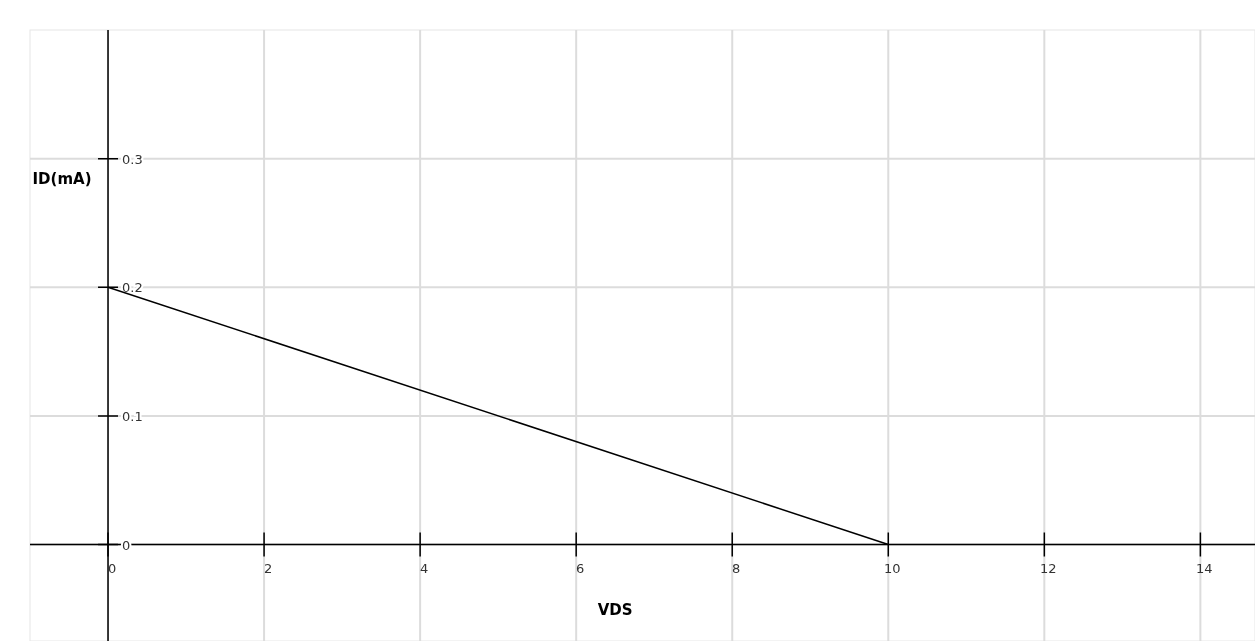 The height and width of the screenshot is (641, 1255). Describe the element at coordinates (132, 159) in the screenshot. I see `y-tick-label: 0.3` at that location.